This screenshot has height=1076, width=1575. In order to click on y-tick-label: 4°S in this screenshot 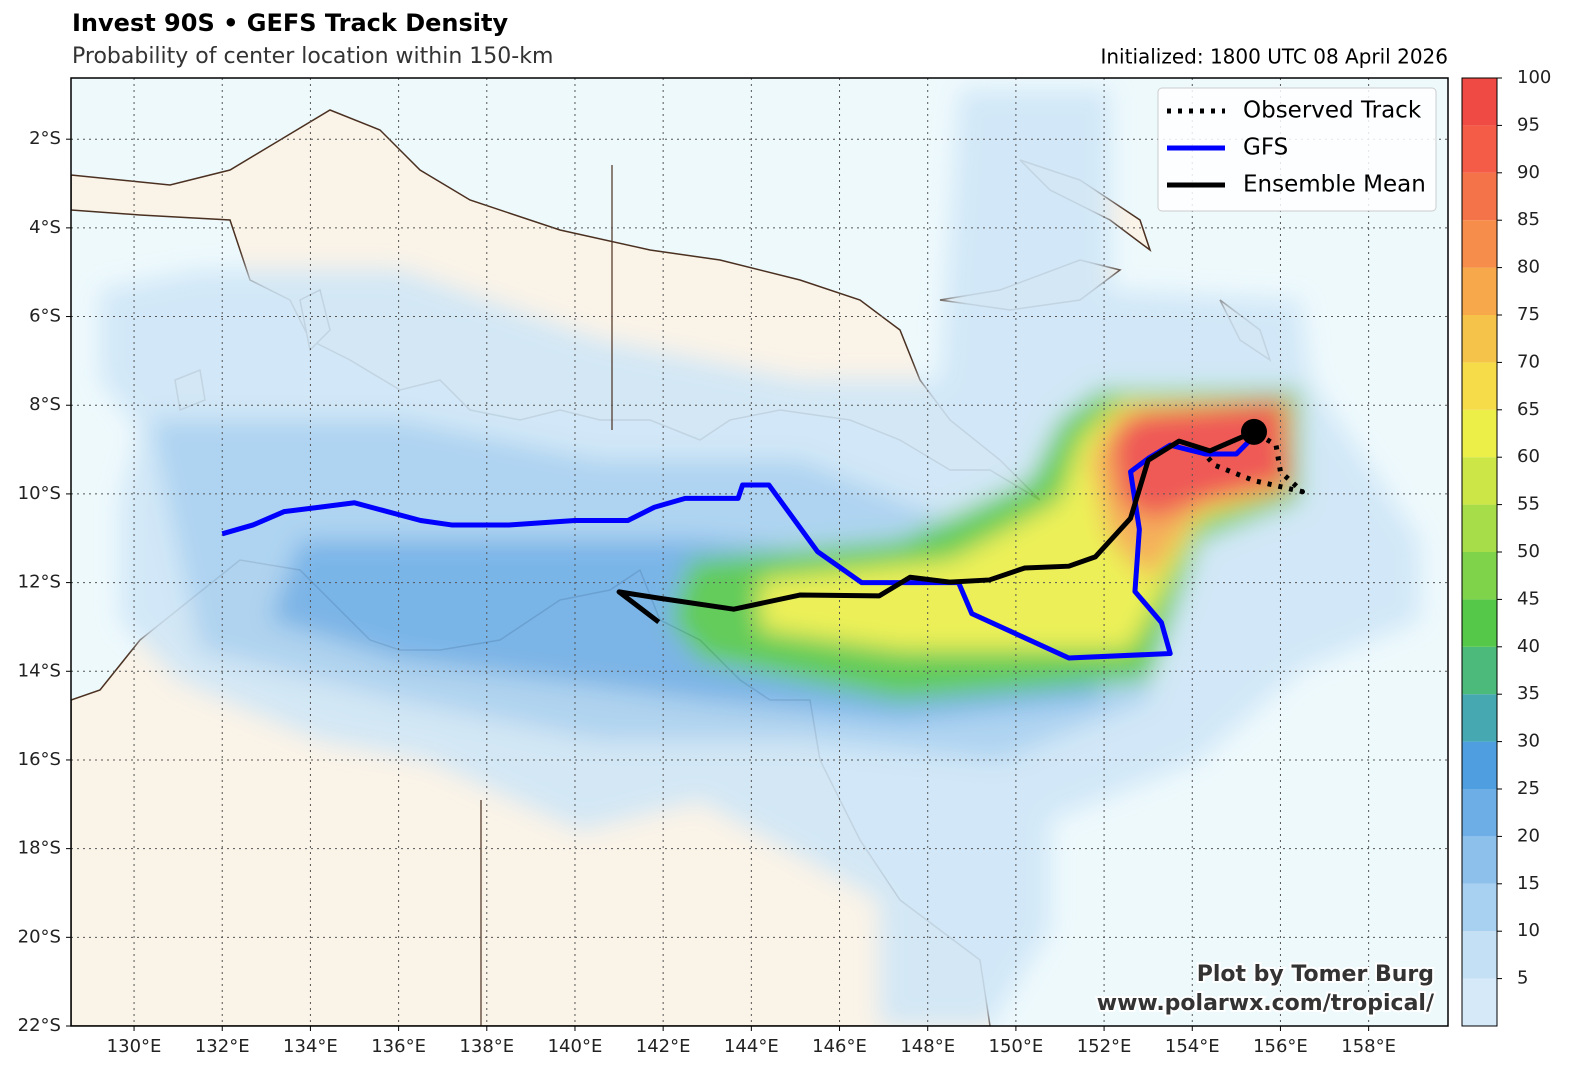, I will do `click(45, 227)`.